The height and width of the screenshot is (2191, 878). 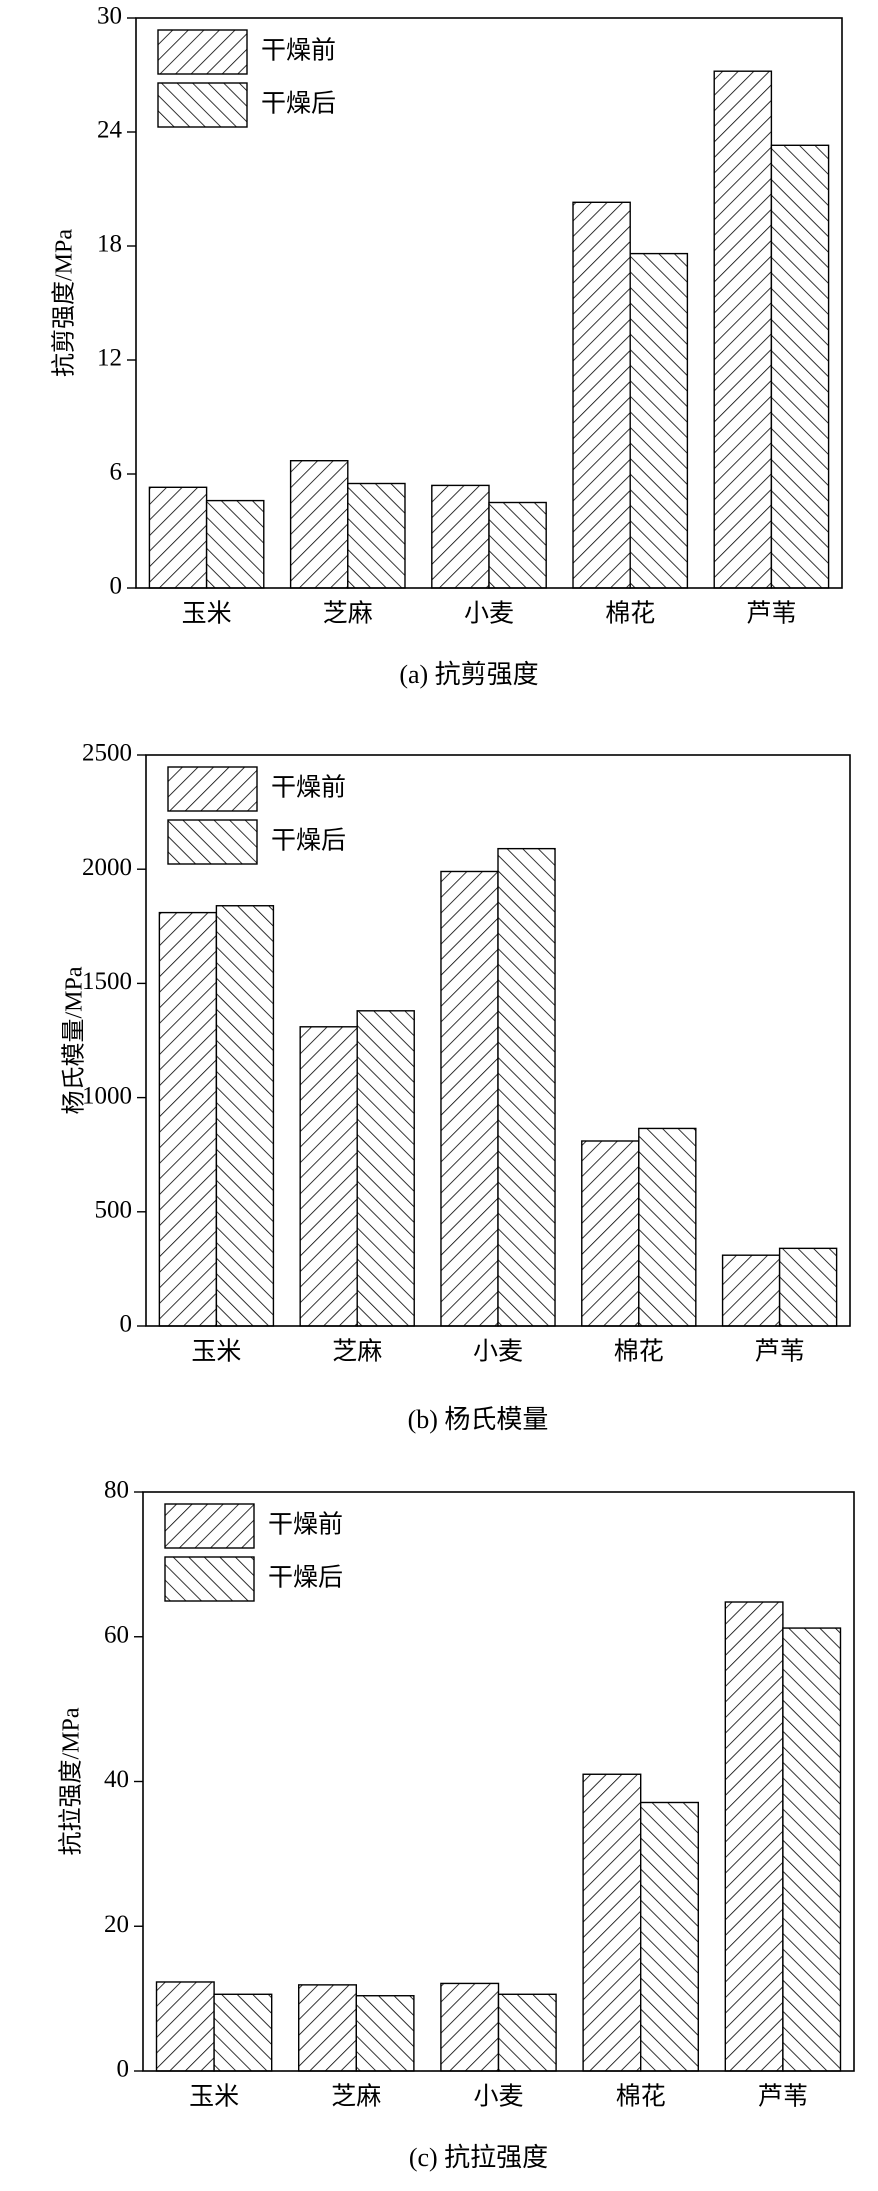 I want to click on y-tick-label: 24, so click(x=110, y=130).